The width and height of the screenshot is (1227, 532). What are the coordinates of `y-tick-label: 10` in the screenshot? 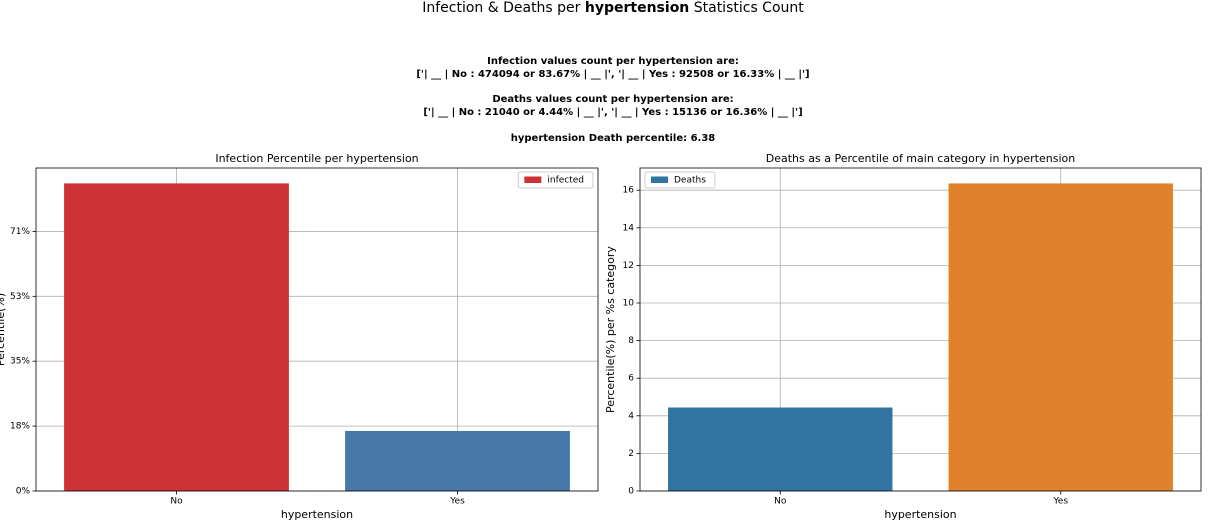 It's located at (629, 303).